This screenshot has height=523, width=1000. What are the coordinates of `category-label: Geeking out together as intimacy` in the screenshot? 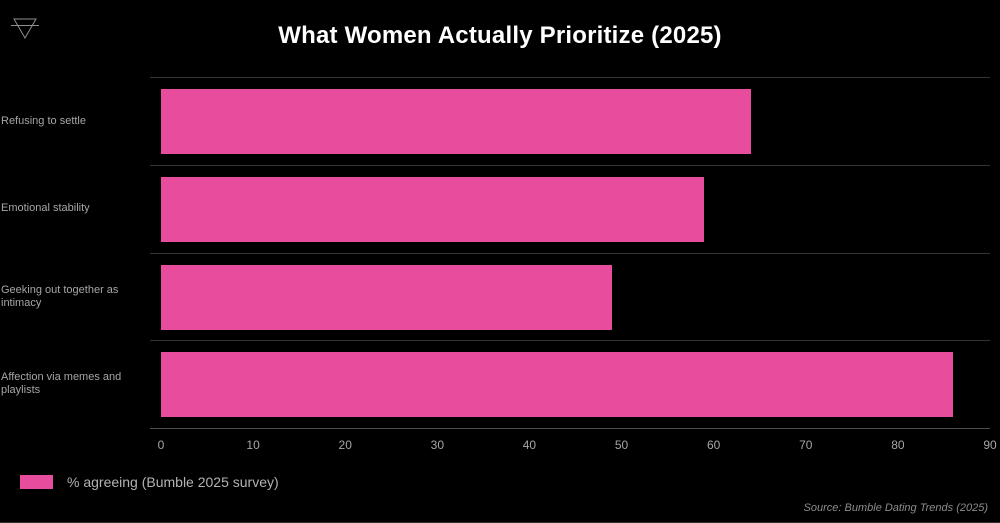 It's located at (60, 296).